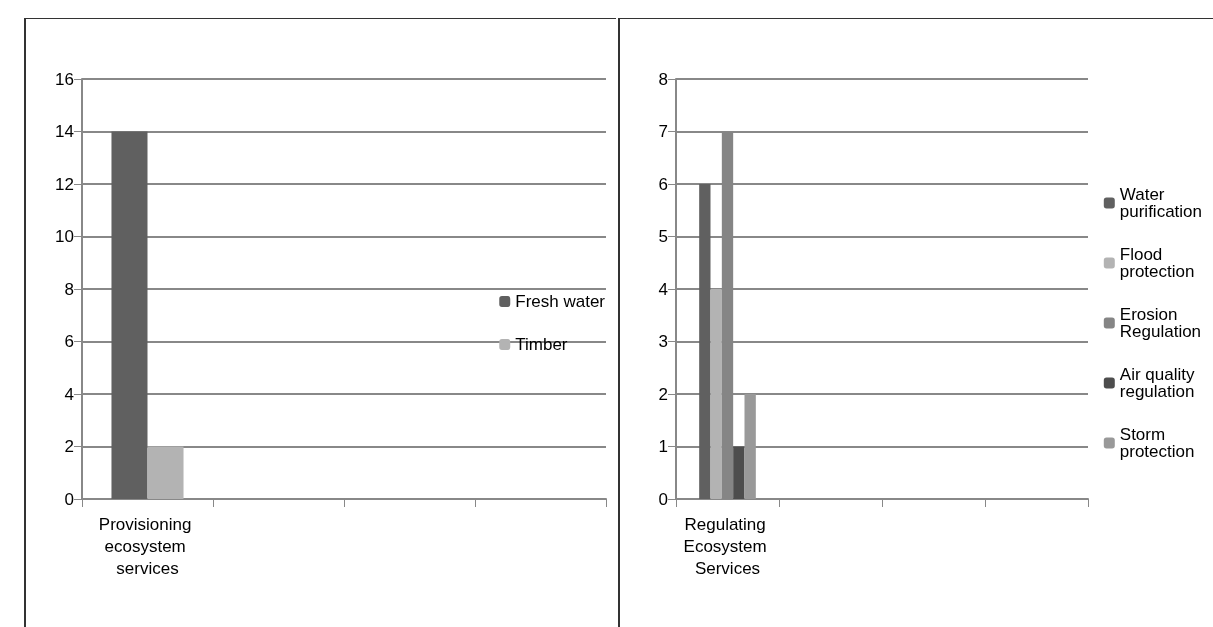 The width and height of the screenshot is (1213, 627). Describe the element at coordinates (64, 236) in the screenshot. I see `y-tick-label: 10` at that location.